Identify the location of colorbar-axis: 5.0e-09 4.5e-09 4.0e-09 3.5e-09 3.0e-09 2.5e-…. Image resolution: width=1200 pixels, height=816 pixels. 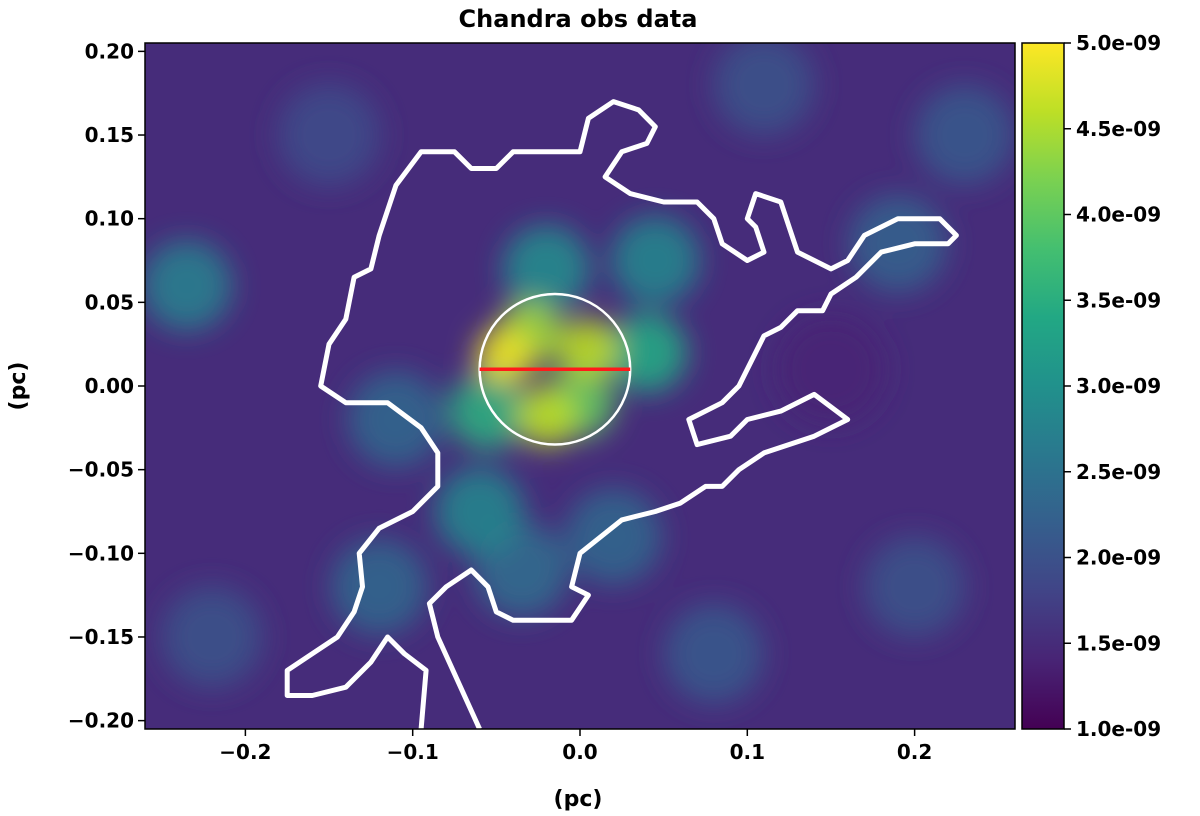
(1112, 386).